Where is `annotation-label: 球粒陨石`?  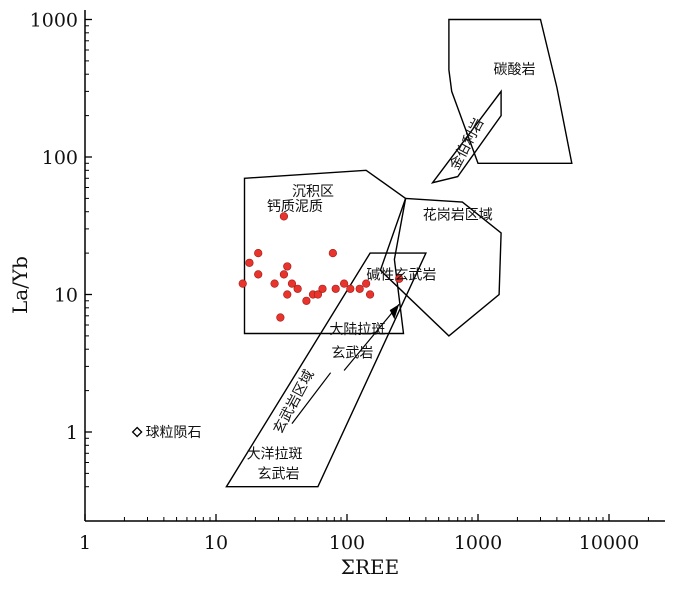
annotation-label: 球粒陨石 is located at coordinates (174, 433).